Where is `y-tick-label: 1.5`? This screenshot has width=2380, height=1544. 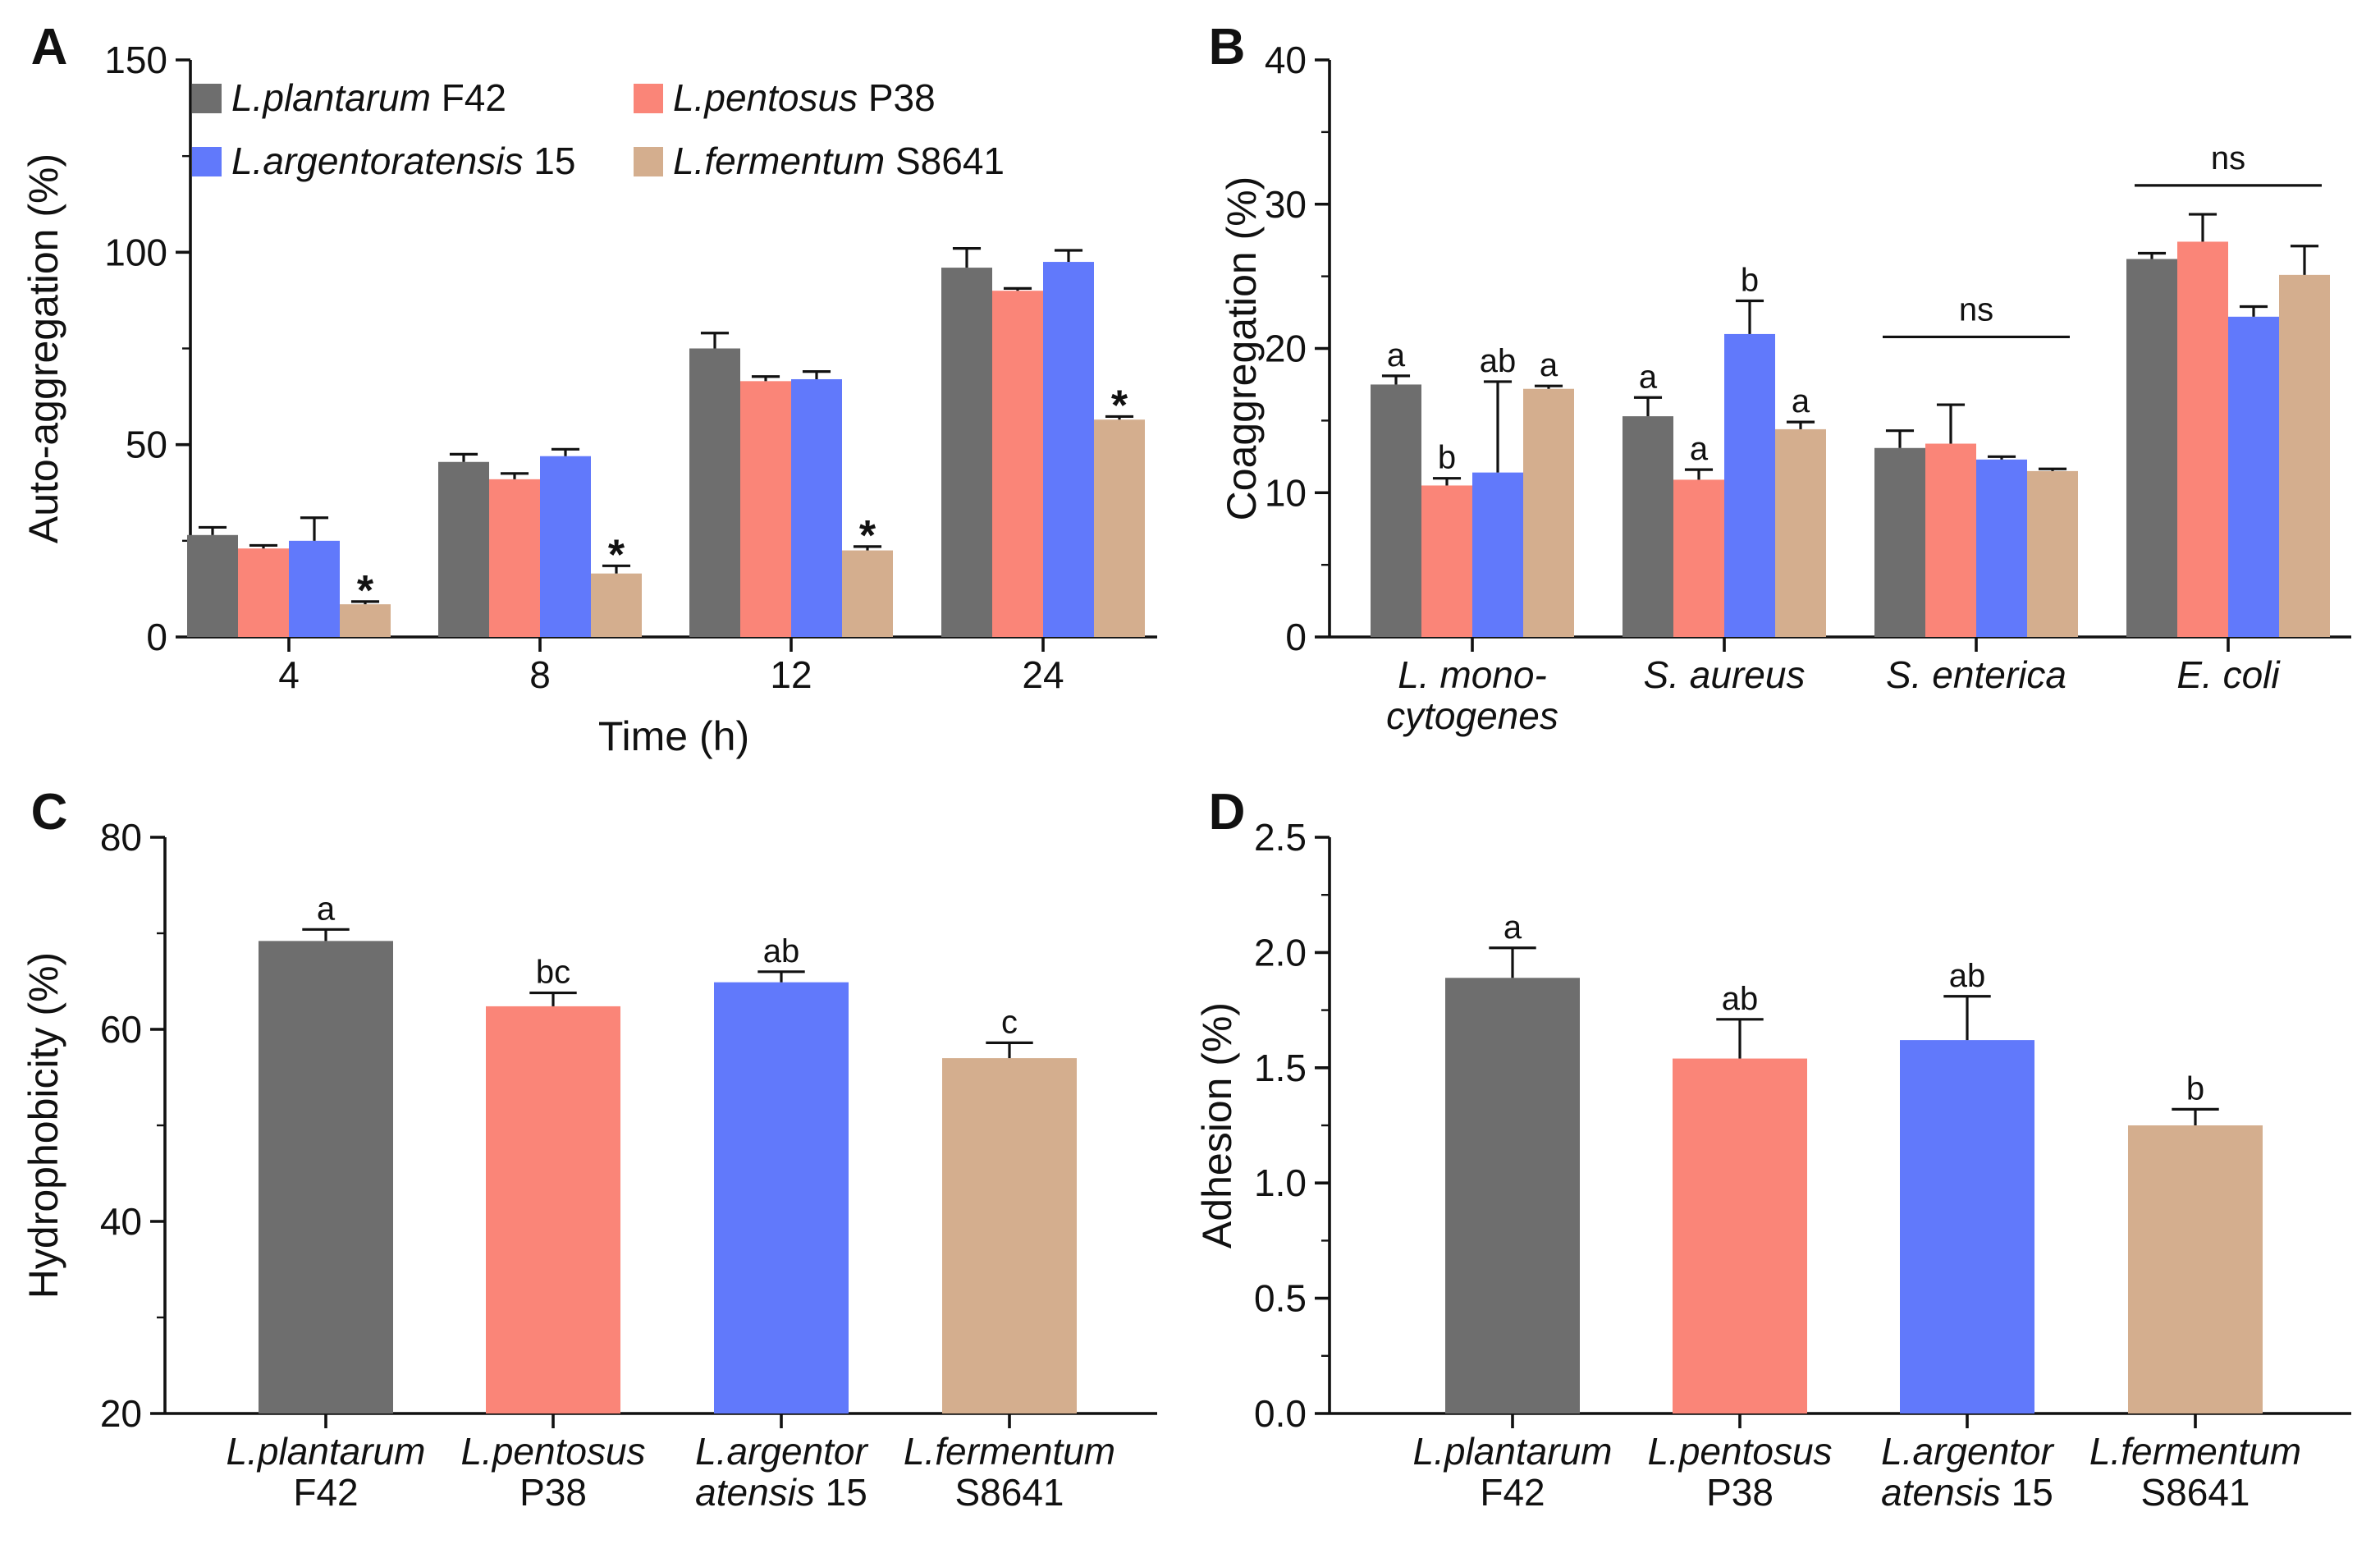 y-tick-label: 1.5 is located at coordinates (1280, 1068).